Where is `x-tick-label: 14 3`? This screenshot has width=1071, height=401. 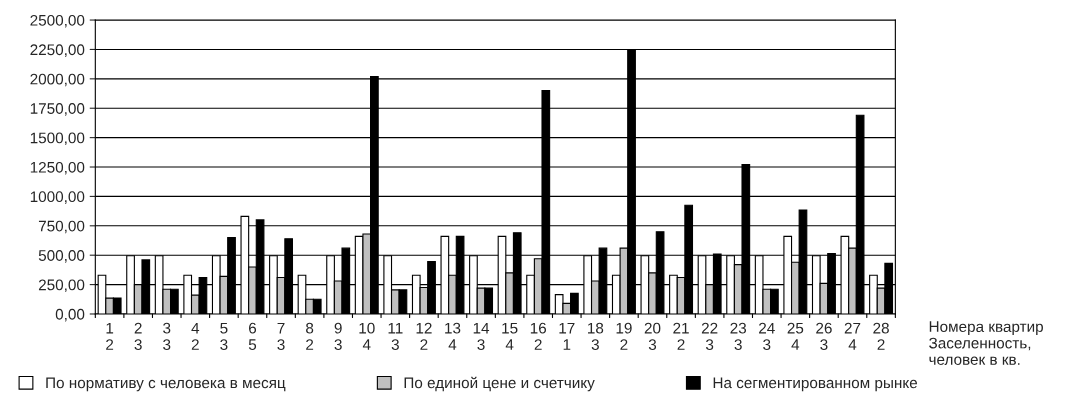 x-tick-label: 14 3 is located at coordinates (481, 336).